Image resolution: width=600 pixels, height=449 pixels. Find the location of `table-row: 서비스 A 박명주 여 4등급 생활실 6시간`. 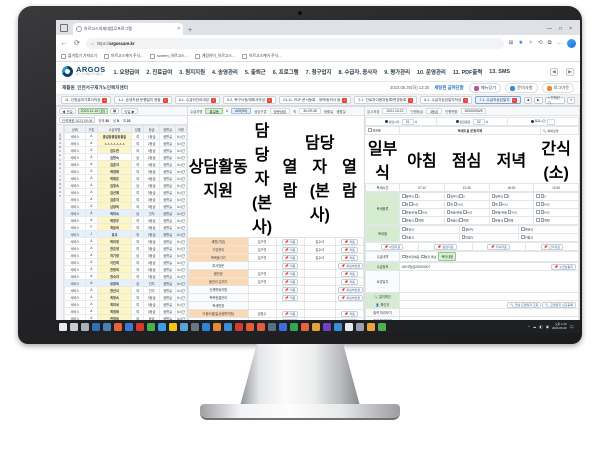

table-row: 서비스 A 박명주 여 4등급 생활실 6시간 is located at coordinates (125, 220).